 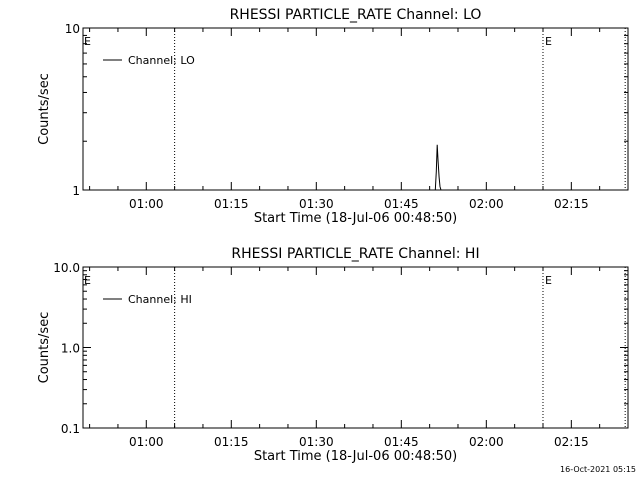 I want to click on chart-2-x-tick-label-5: 02:15, so click(x=571, y=442).